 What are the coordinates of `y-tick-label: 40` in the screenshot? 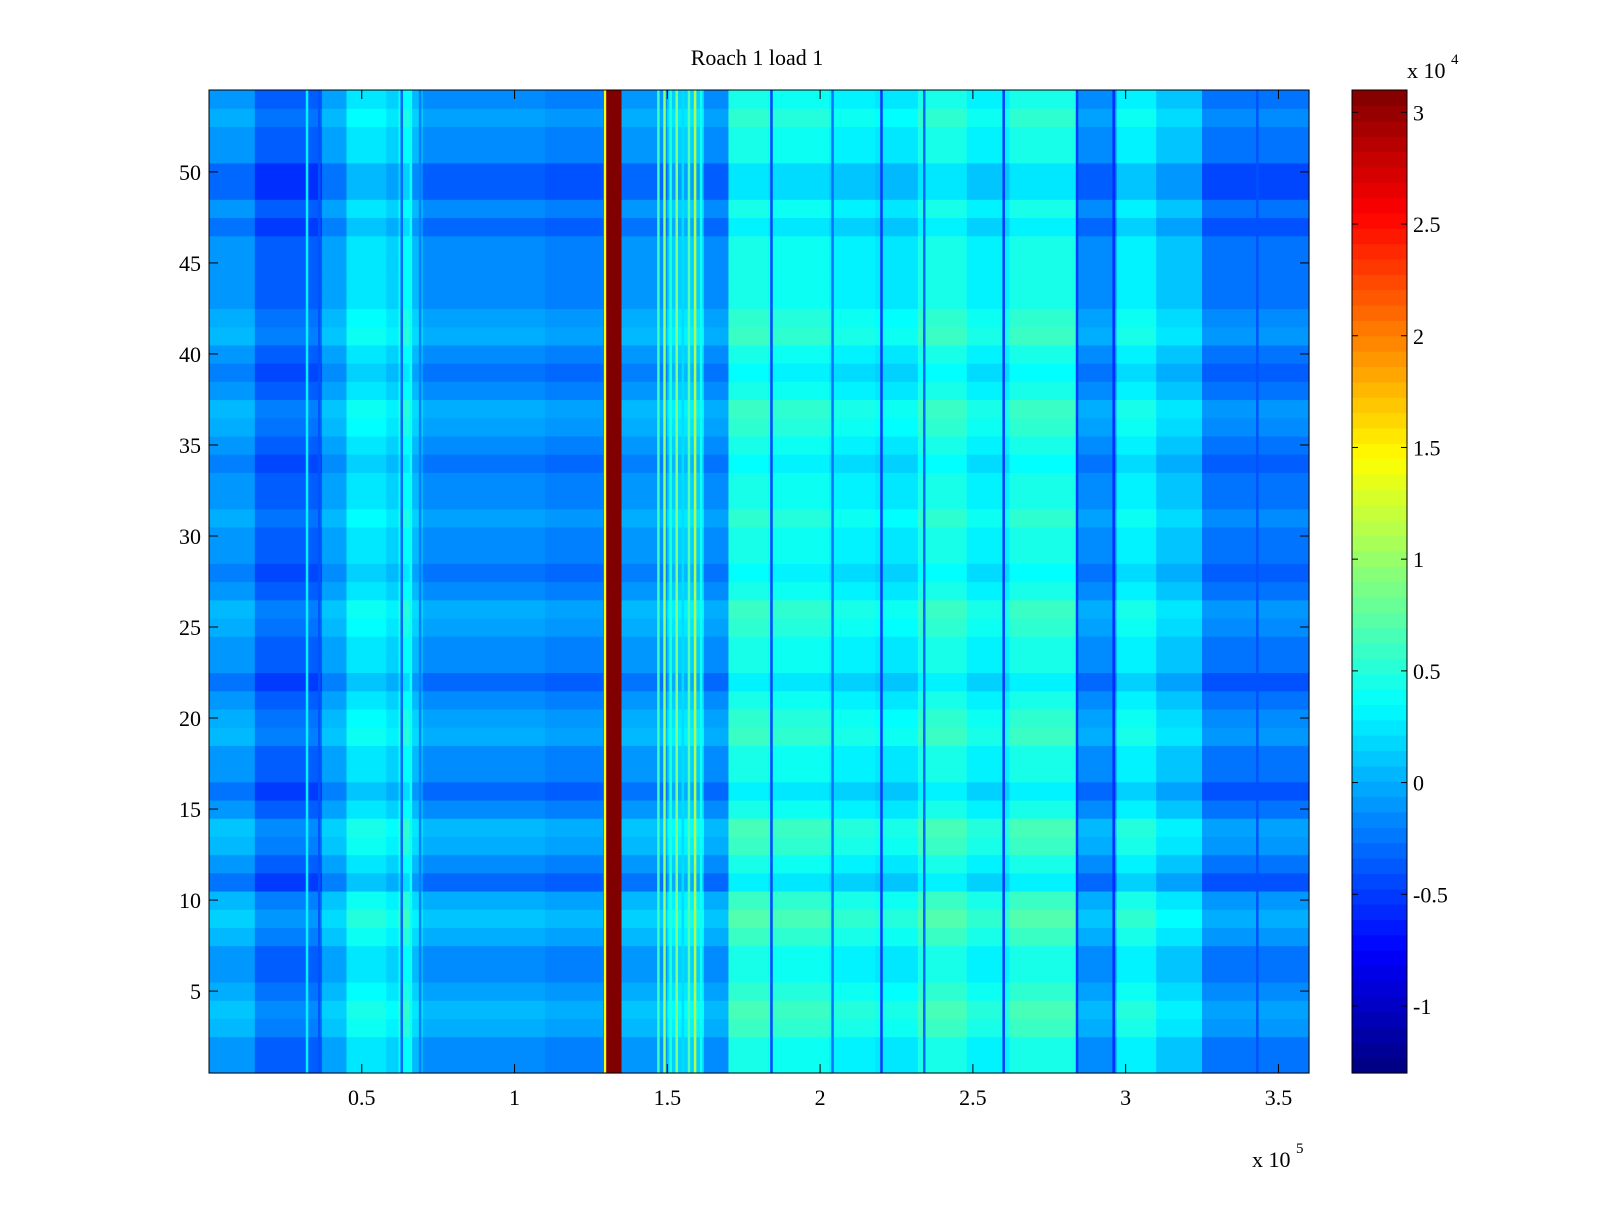 It's located at (190, 354).